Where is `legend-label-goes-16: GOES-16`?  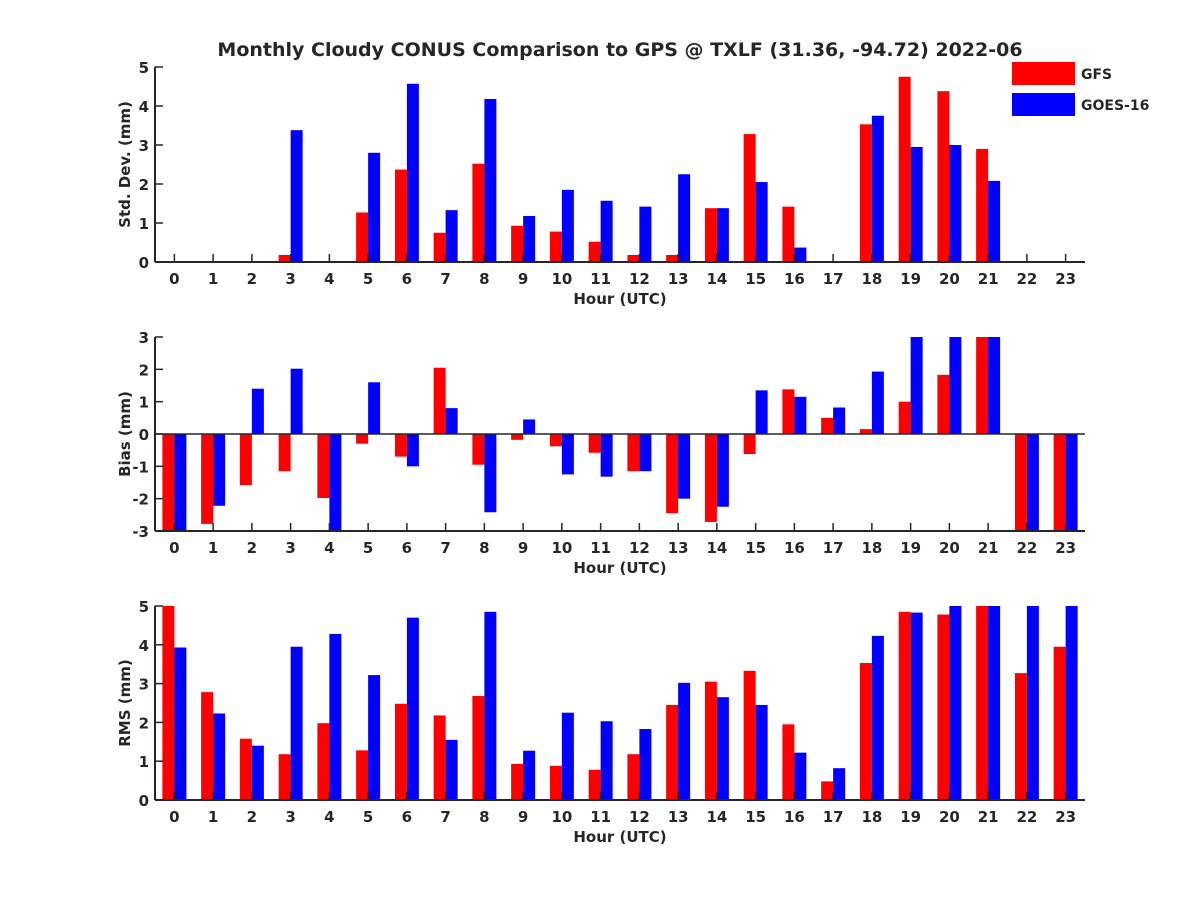
legend-label-goes-16: GOES-16 is located at coordinates (1115, 106).